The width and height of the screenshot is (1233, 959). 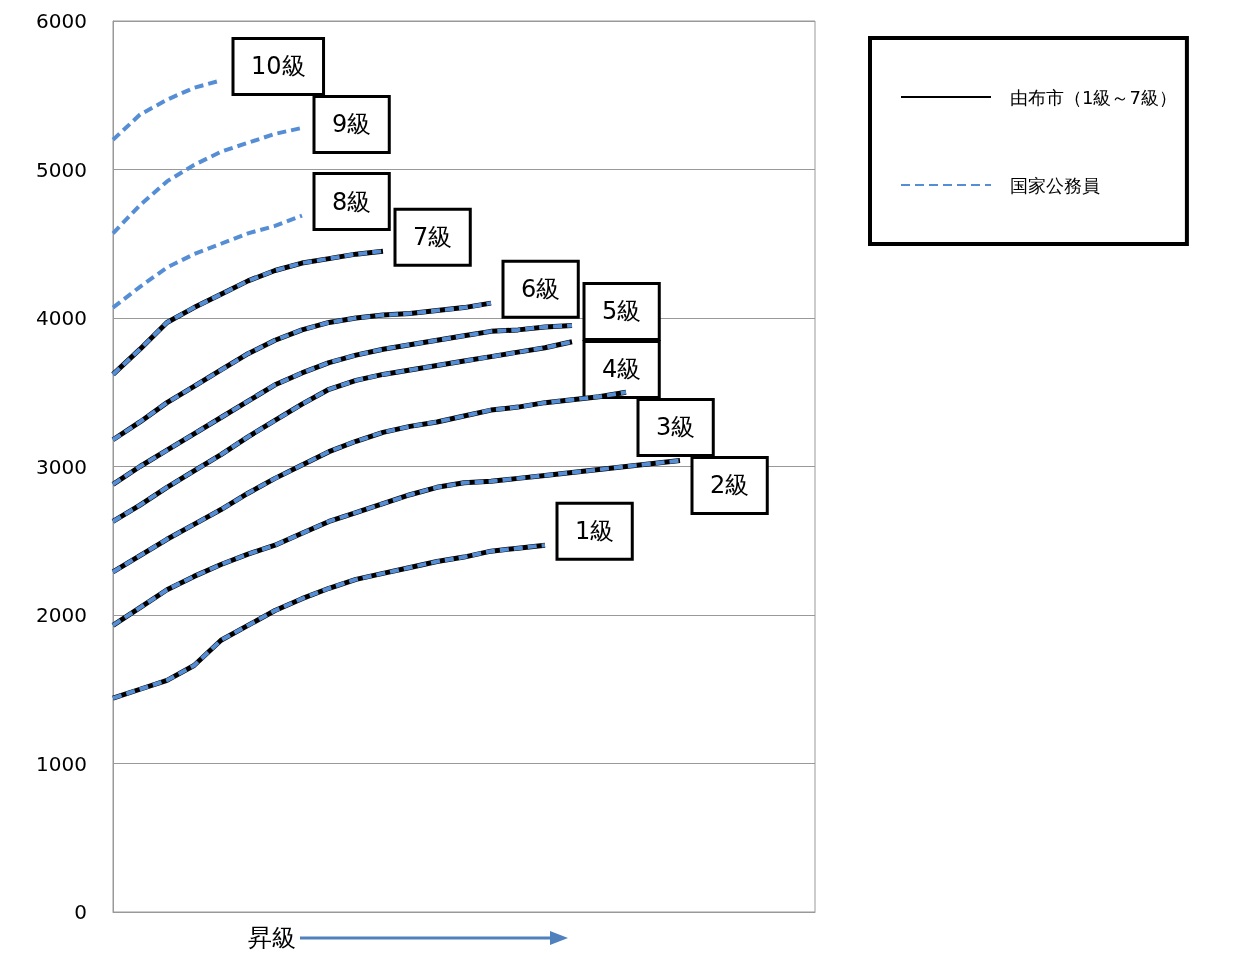 I want to click on legend-label: 国家公務員, so click(x=1055, y=185).